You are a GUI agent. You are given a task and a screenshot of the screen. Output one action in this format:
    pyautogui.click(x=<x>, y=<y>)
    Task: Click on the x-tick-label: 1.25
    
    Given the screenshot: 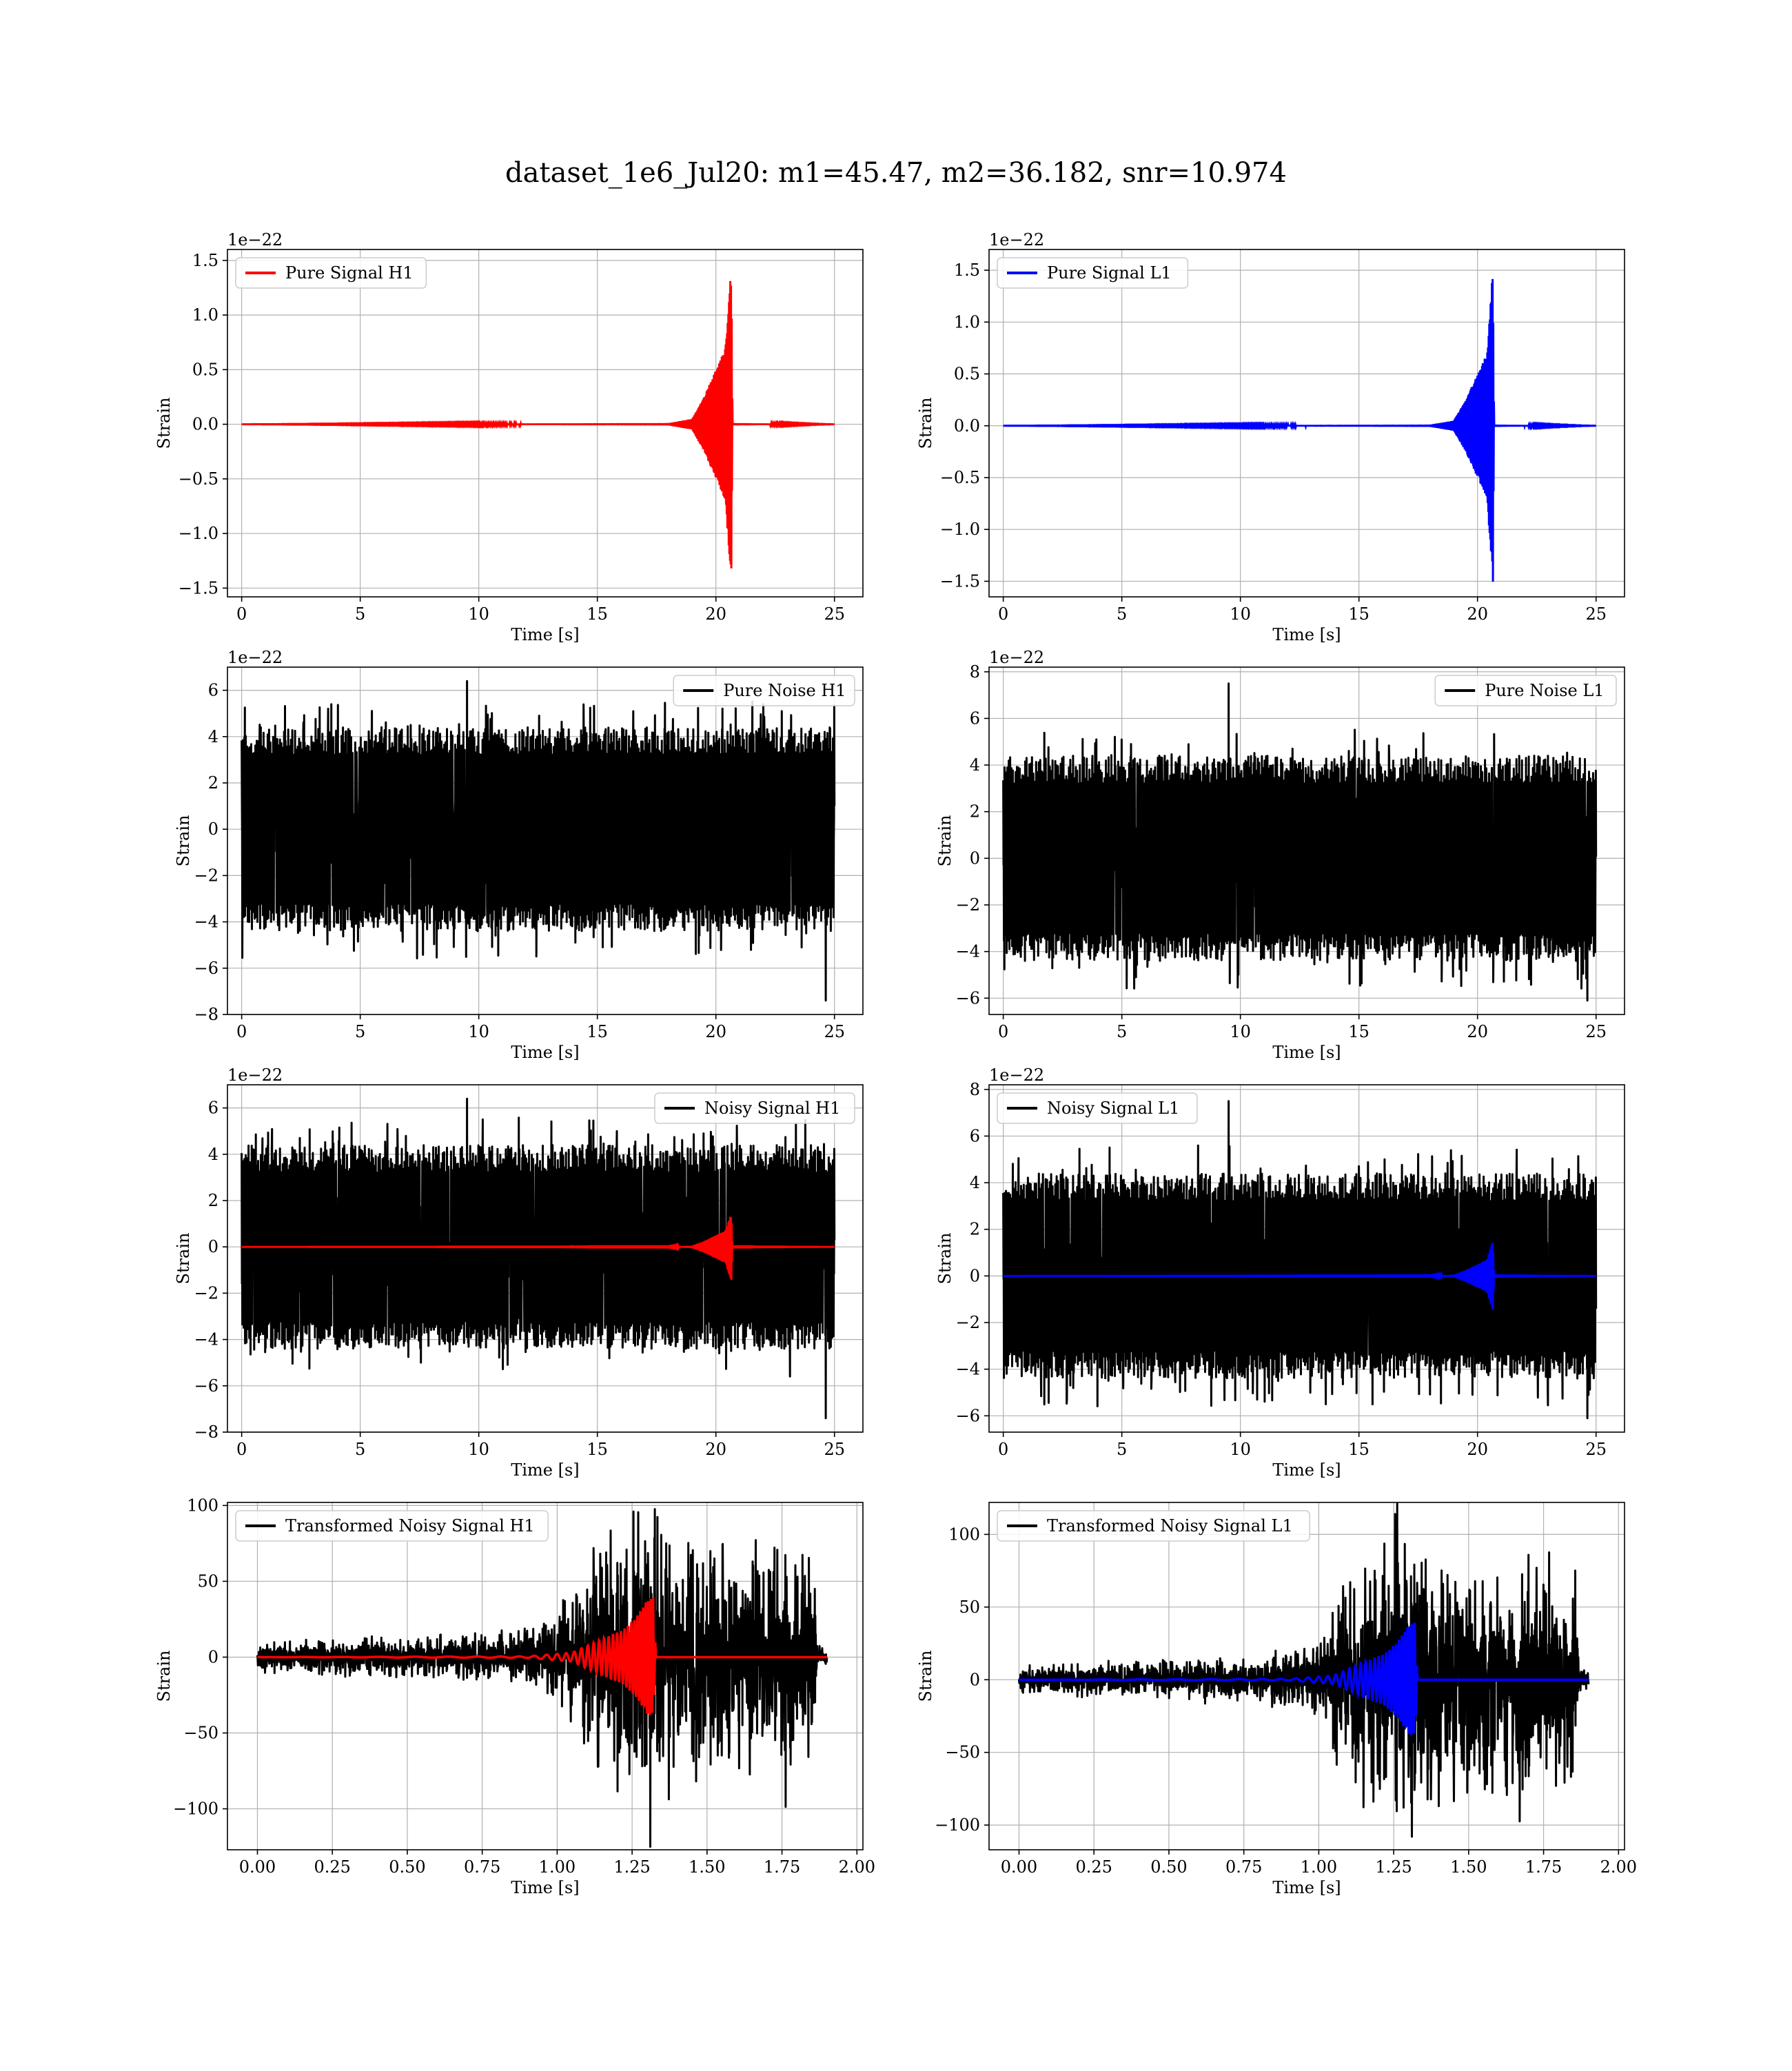 What is the action you would take?
    pyautogui.click(x=631, y=1867)
    